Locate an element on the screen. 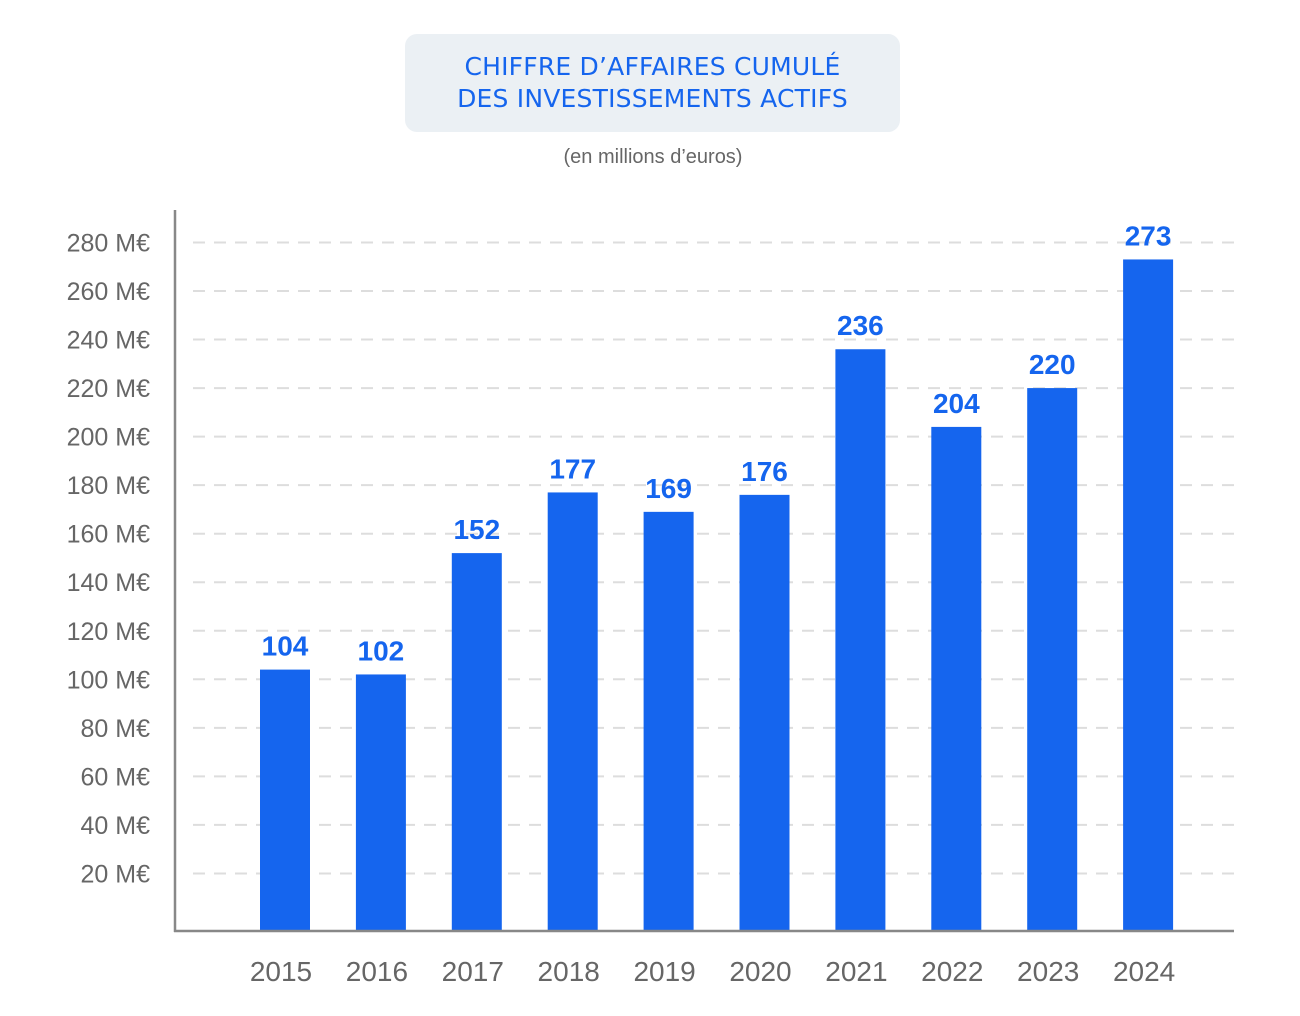  x-tick-label: 2021 is located at coordinates (856, 971).